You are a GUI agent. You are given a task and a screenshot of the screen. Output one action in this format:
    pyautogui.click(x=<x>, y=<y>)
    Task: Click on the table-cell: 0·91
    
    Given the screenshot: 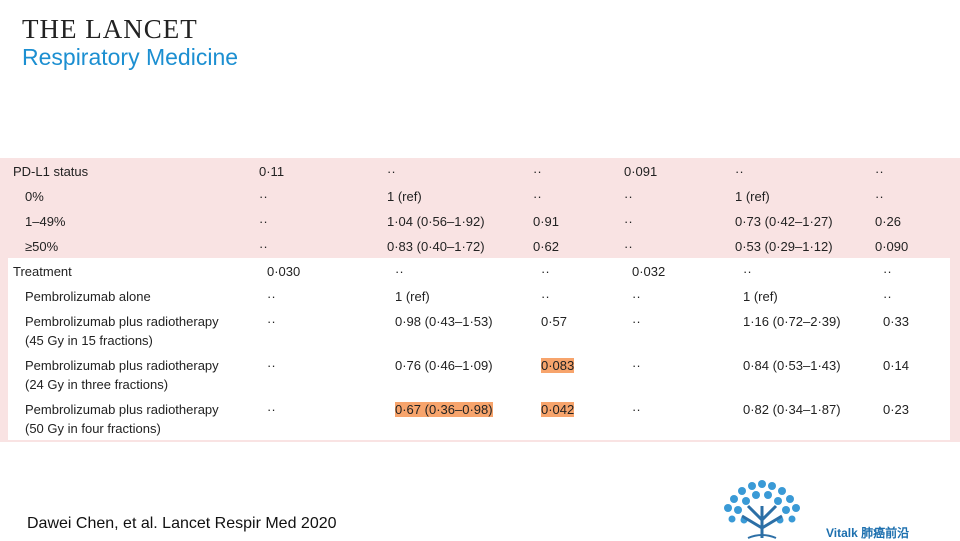 What is the action you would take?
    pyautogui.click(x=546, y=221)
    